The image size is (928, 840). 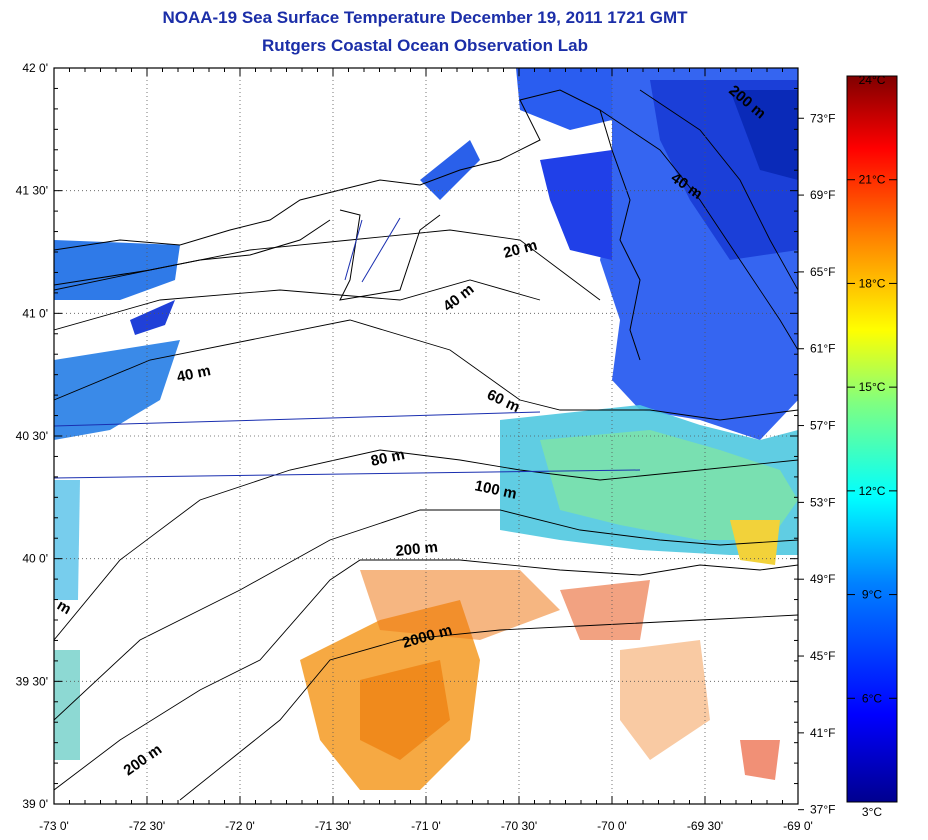 I want to click on colorbar-labels: 24°C 21°C 18°C 15°C 12°C 9°C 6°C 3°C, so click(x=872, y=446).